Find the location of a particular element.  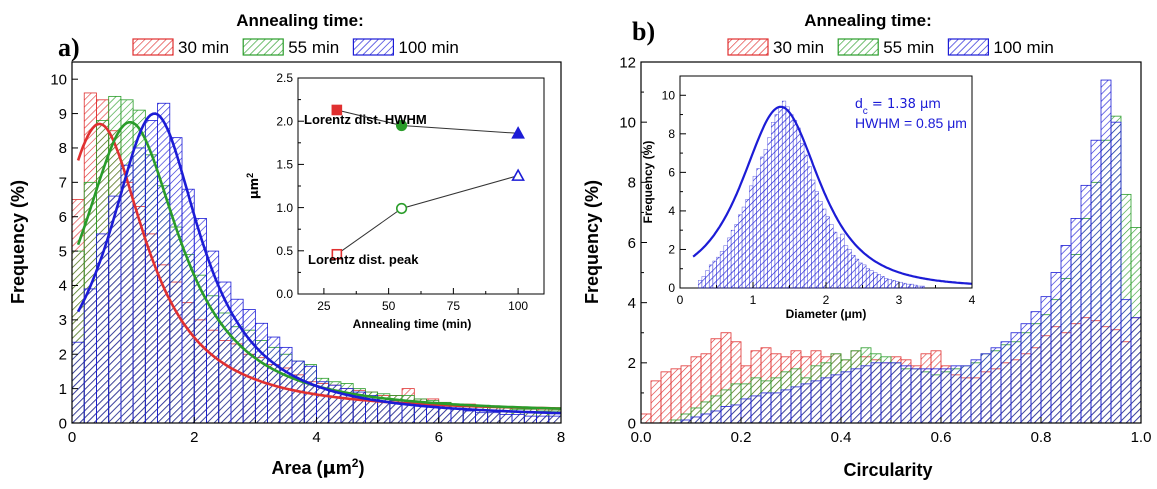

inset-b-y-tick-label: 4 is located at coordinates (671, 211).